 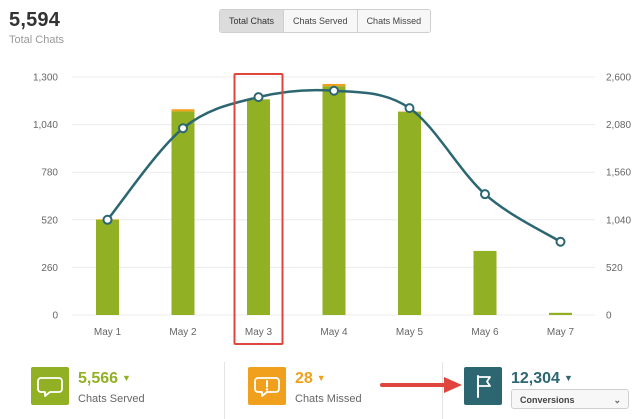 What do you see at coordinates (561, 332) in the screenshot?
I see `x-tick-label: May 7` at bounding box center [561, 332].